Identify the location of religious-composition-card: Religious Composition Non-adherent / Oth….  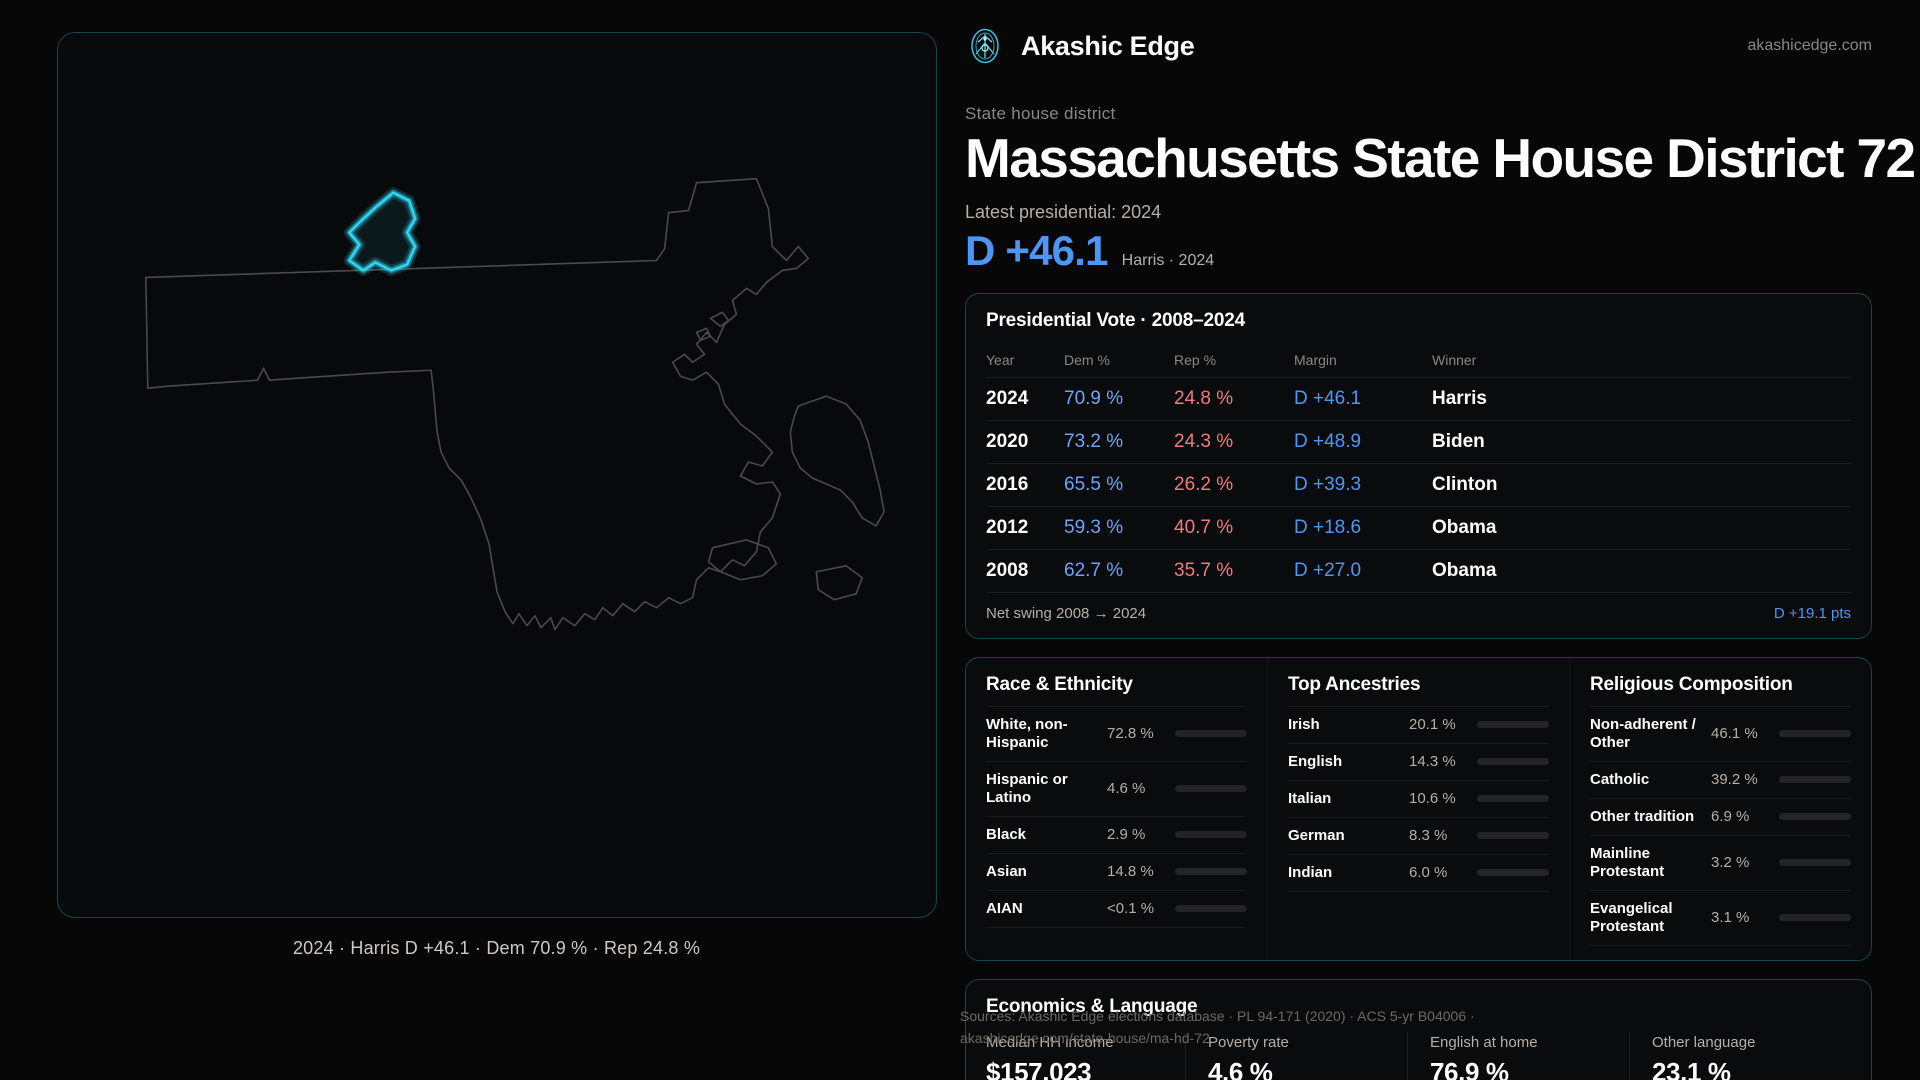
(1720, 808).